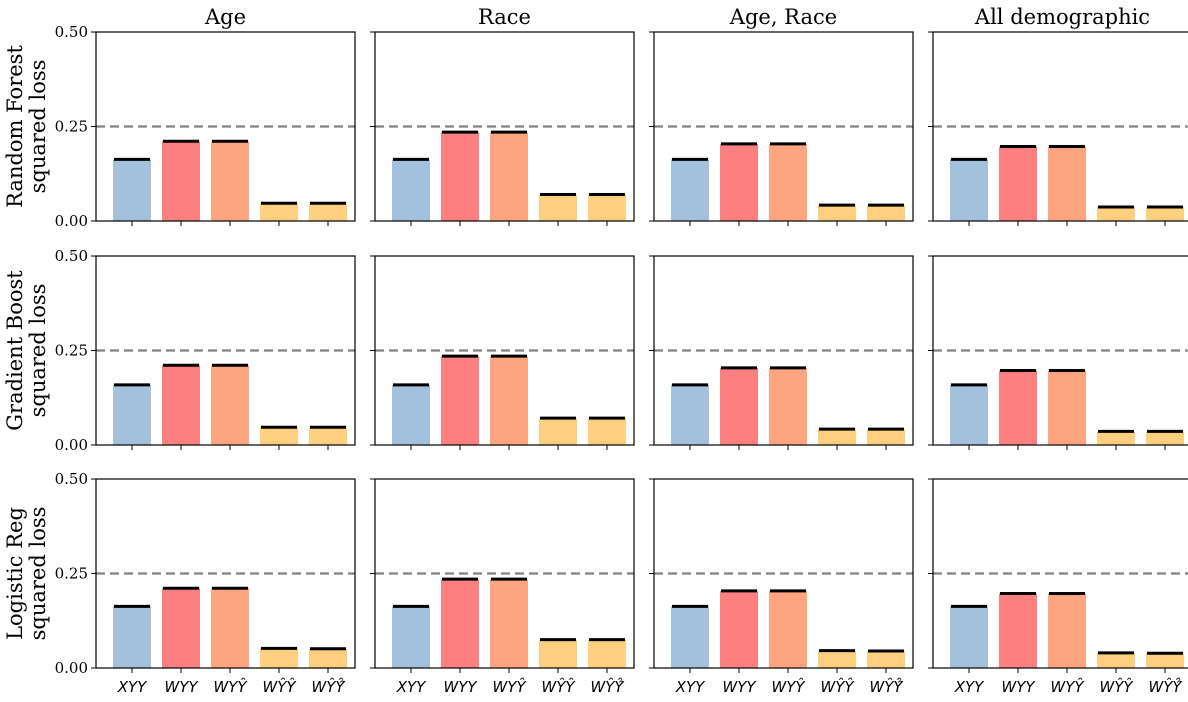 This screenshot has width=1188, height=702. I want to click on row-label: Random Forestsquared loss, so click(26, 126).